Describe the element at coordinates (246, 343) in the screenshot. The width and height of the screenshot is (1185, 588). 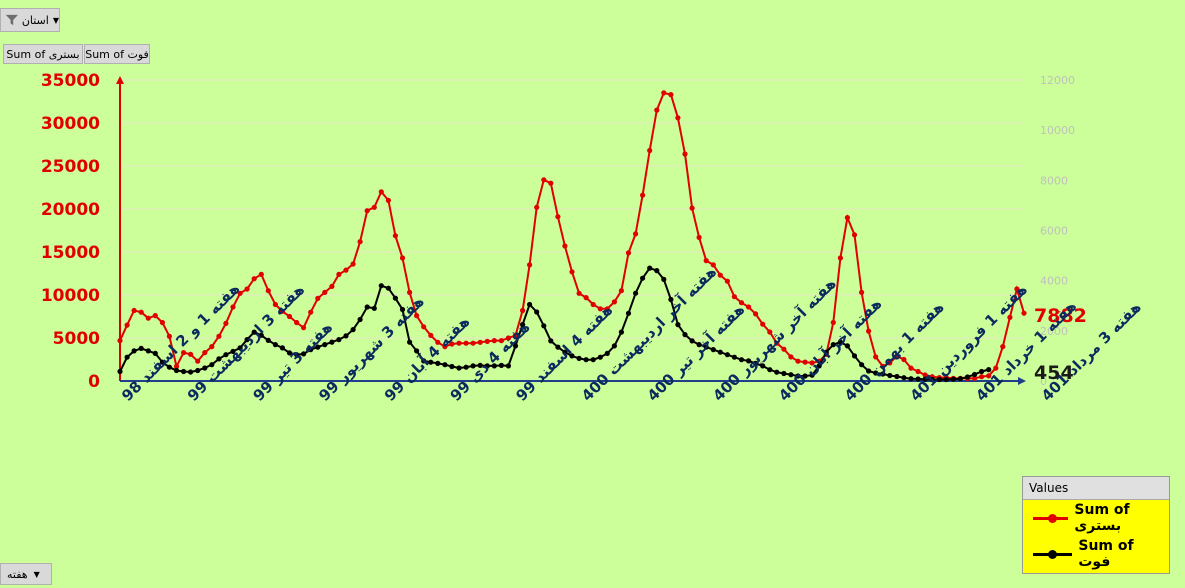
I see `x-tick-label: هفته 3 اردیبهشت 99` at that location.